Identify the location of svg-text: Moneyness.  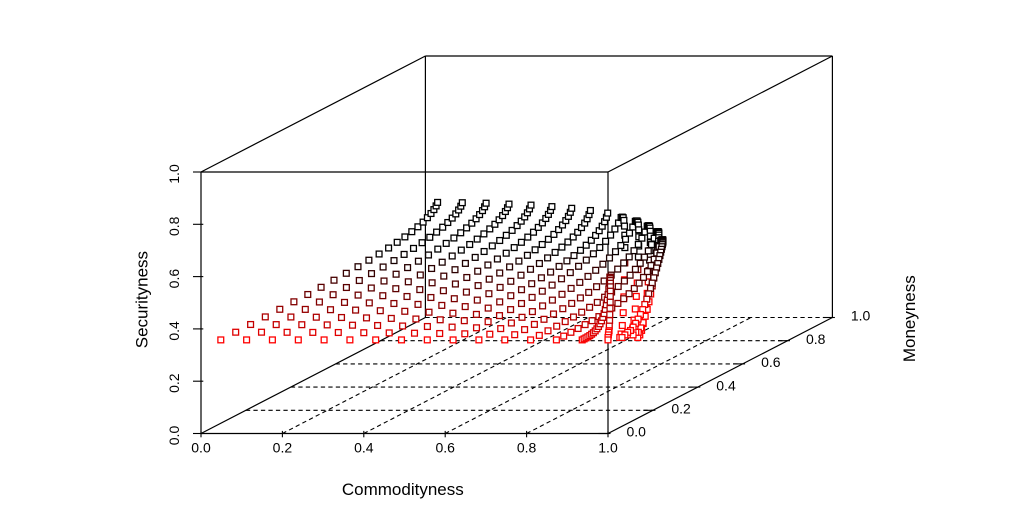
(909, 318).